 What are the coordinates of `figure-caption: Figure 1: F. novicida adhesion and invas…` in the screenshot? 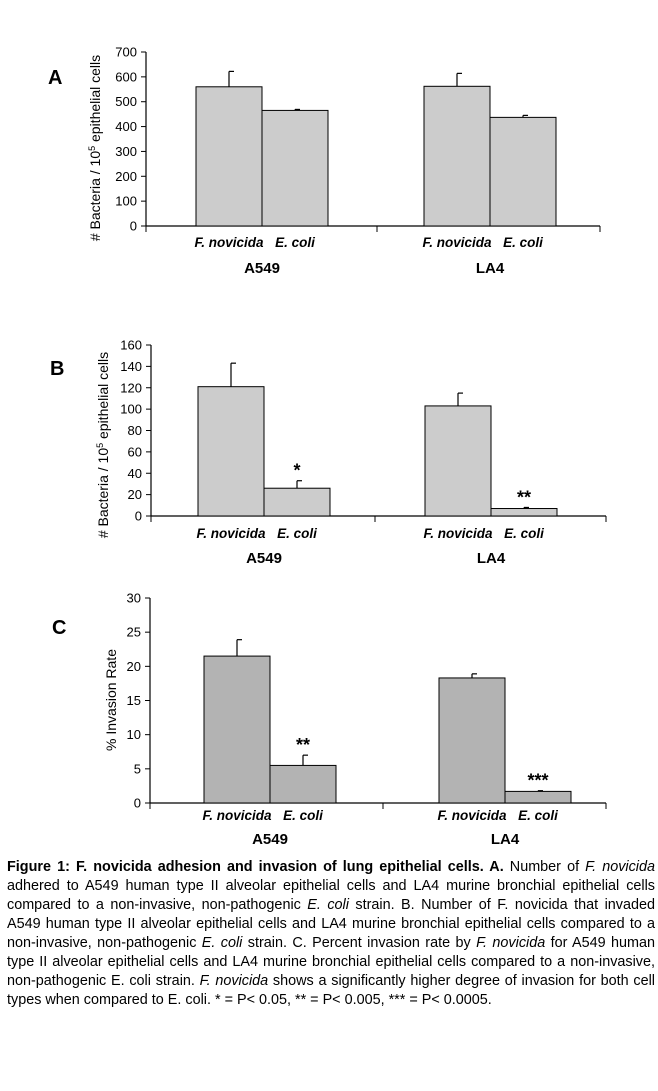 It's located at (331, 934).